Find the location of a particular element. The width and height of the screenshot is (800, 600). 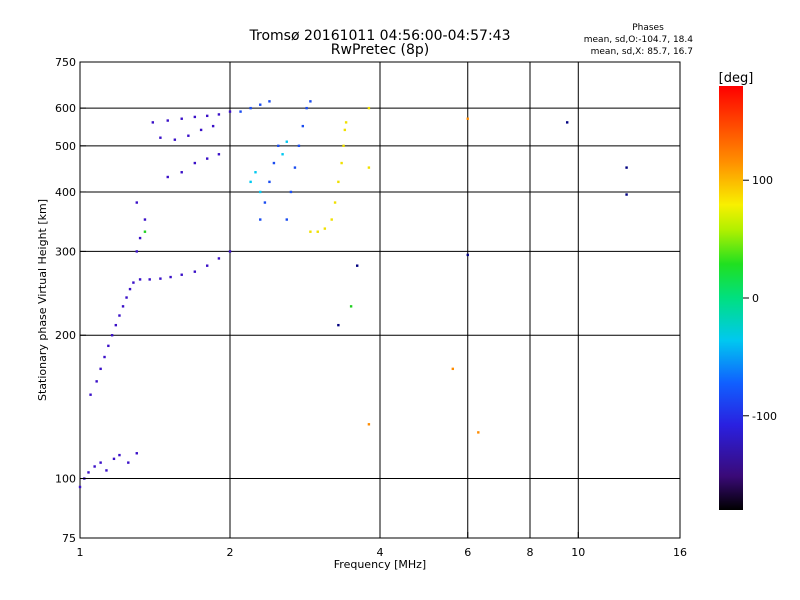

x-tick-label: 2 is located at coordinates (230, 552).